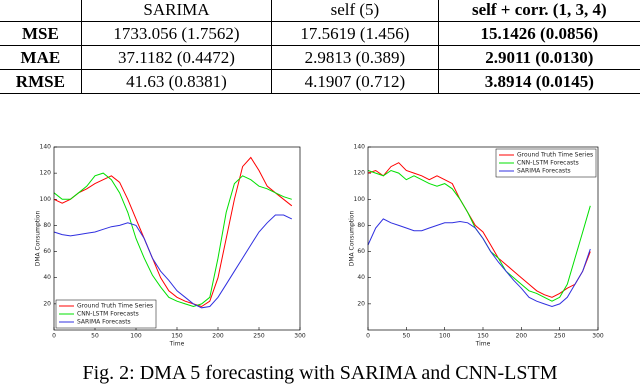 This screenshot has width=640, height=385. What do you see at coordinates (176, 11) in the screenshot?
I see `header-cell: SARIMA` at bounding box center [176, 11].